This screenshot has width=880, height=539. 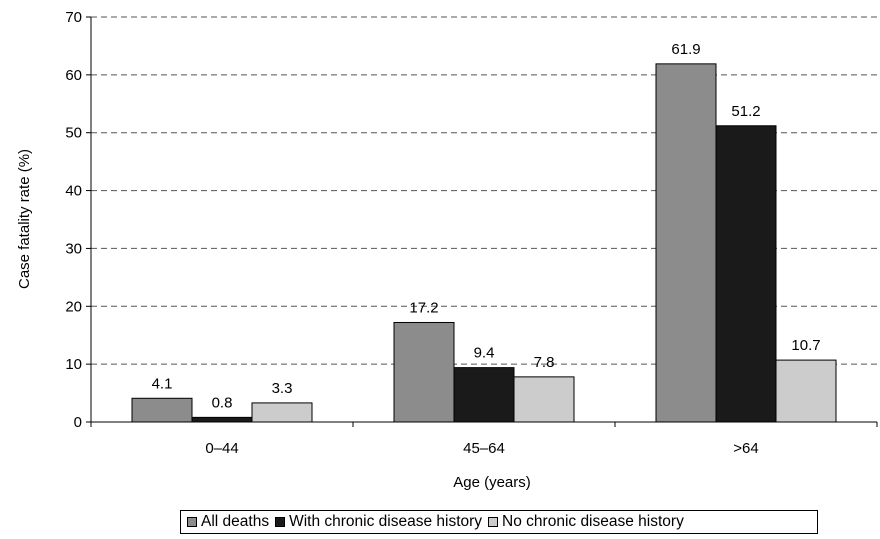 What do you see at coordinates (73, 248) in the screenshot?
I see `y-tick-label: 30` at bounding box center [73, 248].